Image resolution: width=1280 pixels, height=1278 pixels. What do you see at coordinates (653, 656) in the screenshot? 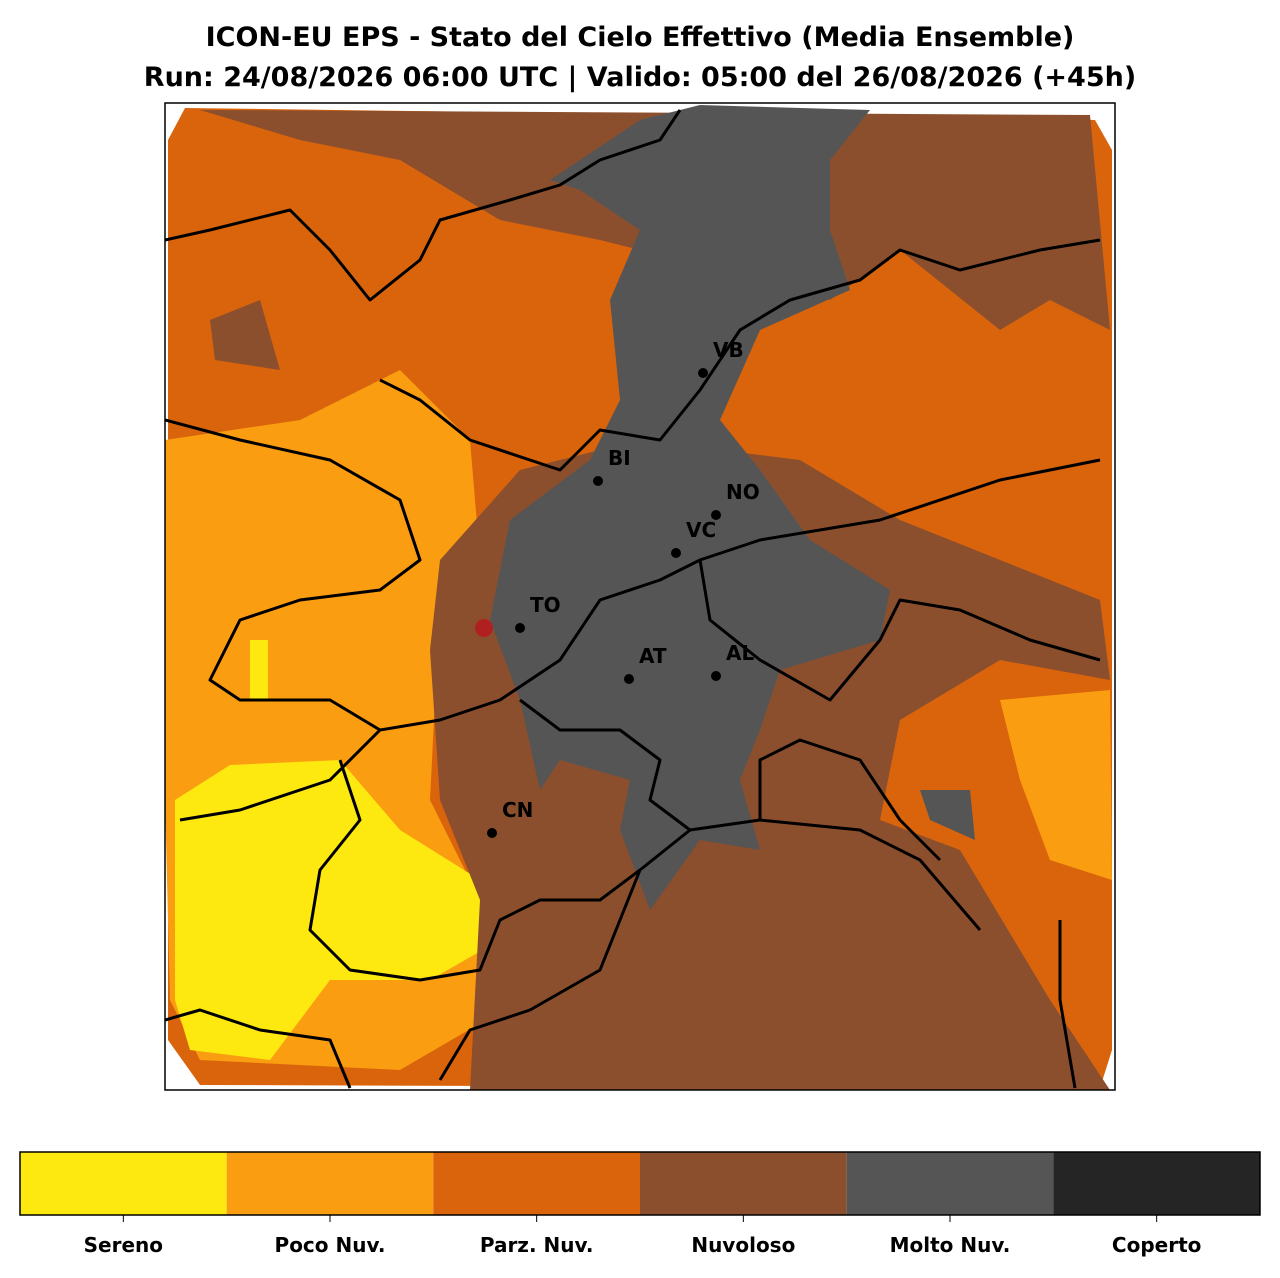
I see `city-label: AT` at bounding box center [653, 656].